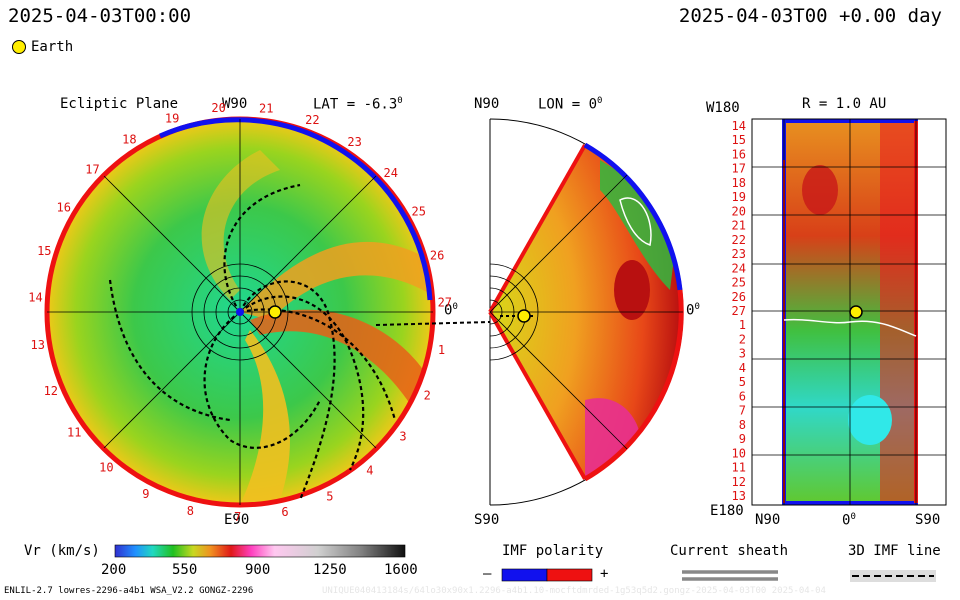 This screenshot has height=600, width=960. Describe the element at coordinates (604, 574) in the screenshot. I see `imf-plus-label: +` at that location.